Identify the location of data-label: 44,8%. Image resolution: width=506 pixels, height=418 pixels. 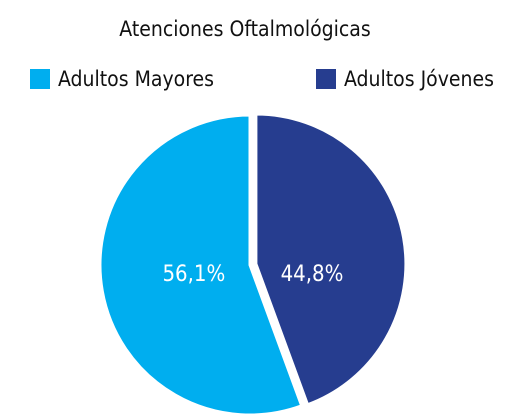
(312, 274).